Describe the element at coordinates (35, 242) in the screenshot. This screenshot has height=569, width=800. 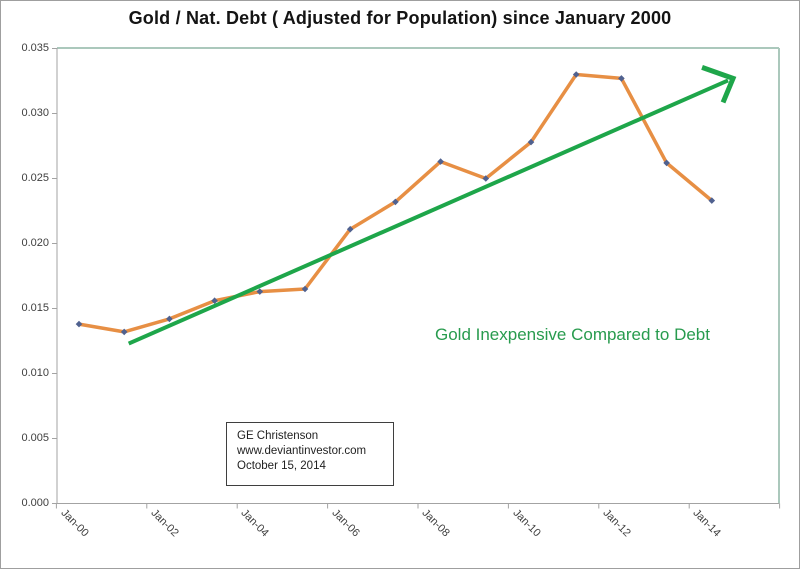
I see `y-tick-label: 0.020` at that location.